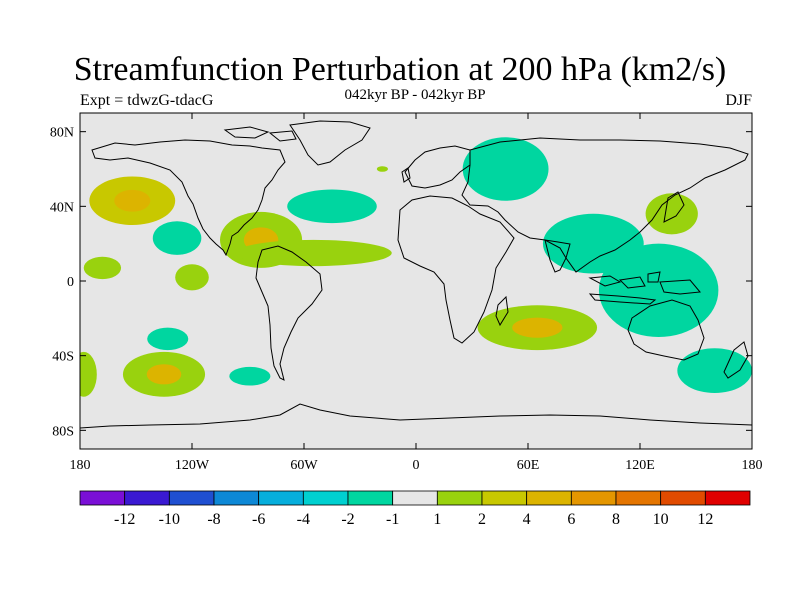  Describe the element at coordinates (616, 519) in the screenshot. I see `colorbar-label: 8` at that location.